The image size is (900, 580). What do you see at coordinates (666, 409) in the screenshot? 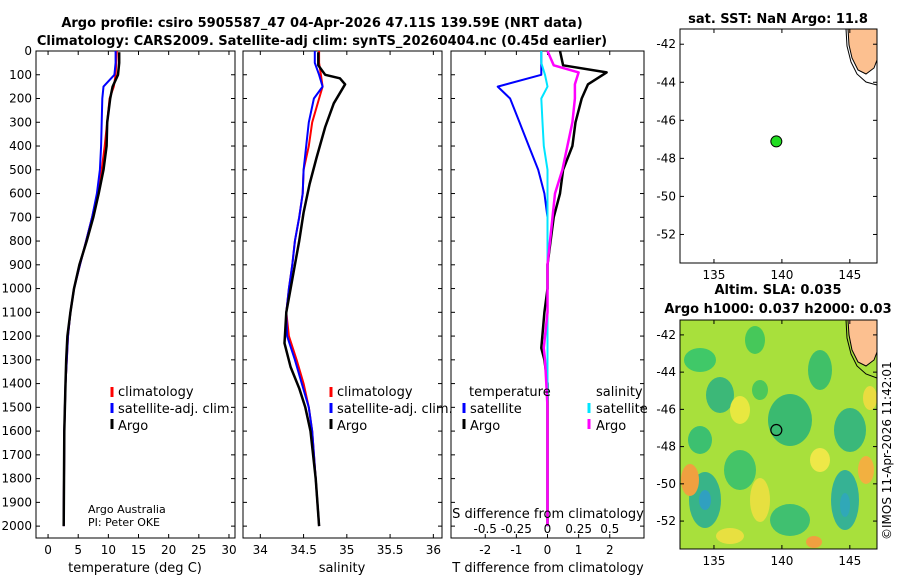
I see `y-tick-label: -46` at bounding box center [666, 409].